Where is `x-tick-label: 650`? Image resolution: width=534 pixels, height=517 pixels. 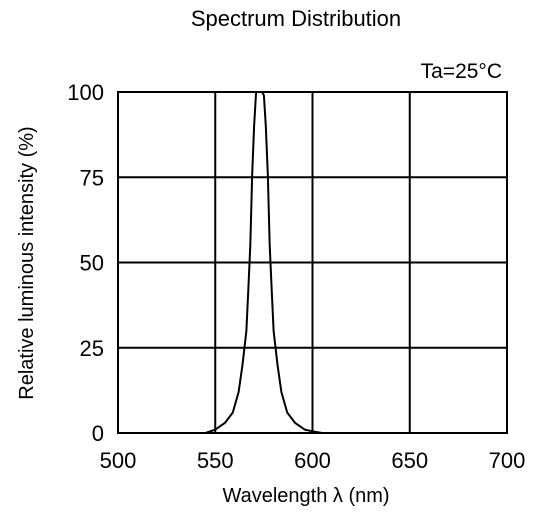
x-tick-label: 650 is located at coordinates (409, 460).